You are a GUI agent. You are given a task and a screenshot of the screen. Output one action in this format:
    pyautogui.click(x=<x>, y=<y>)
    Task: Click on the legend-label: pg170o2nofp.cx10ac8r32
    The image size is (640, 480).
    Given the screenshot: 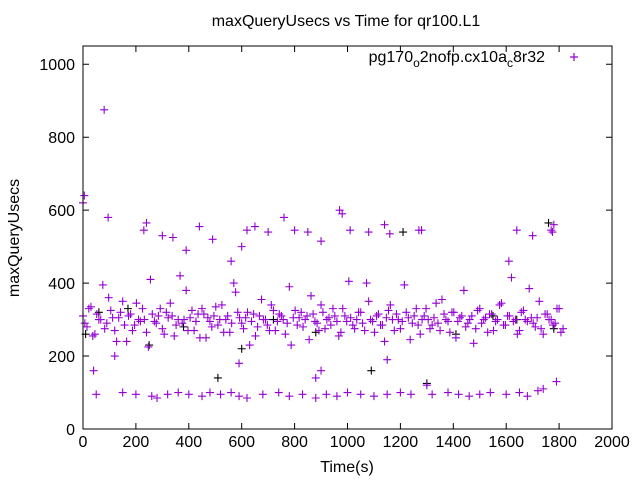 What is the action you would take?
    pyautogui.click(x=457, y=59)
    